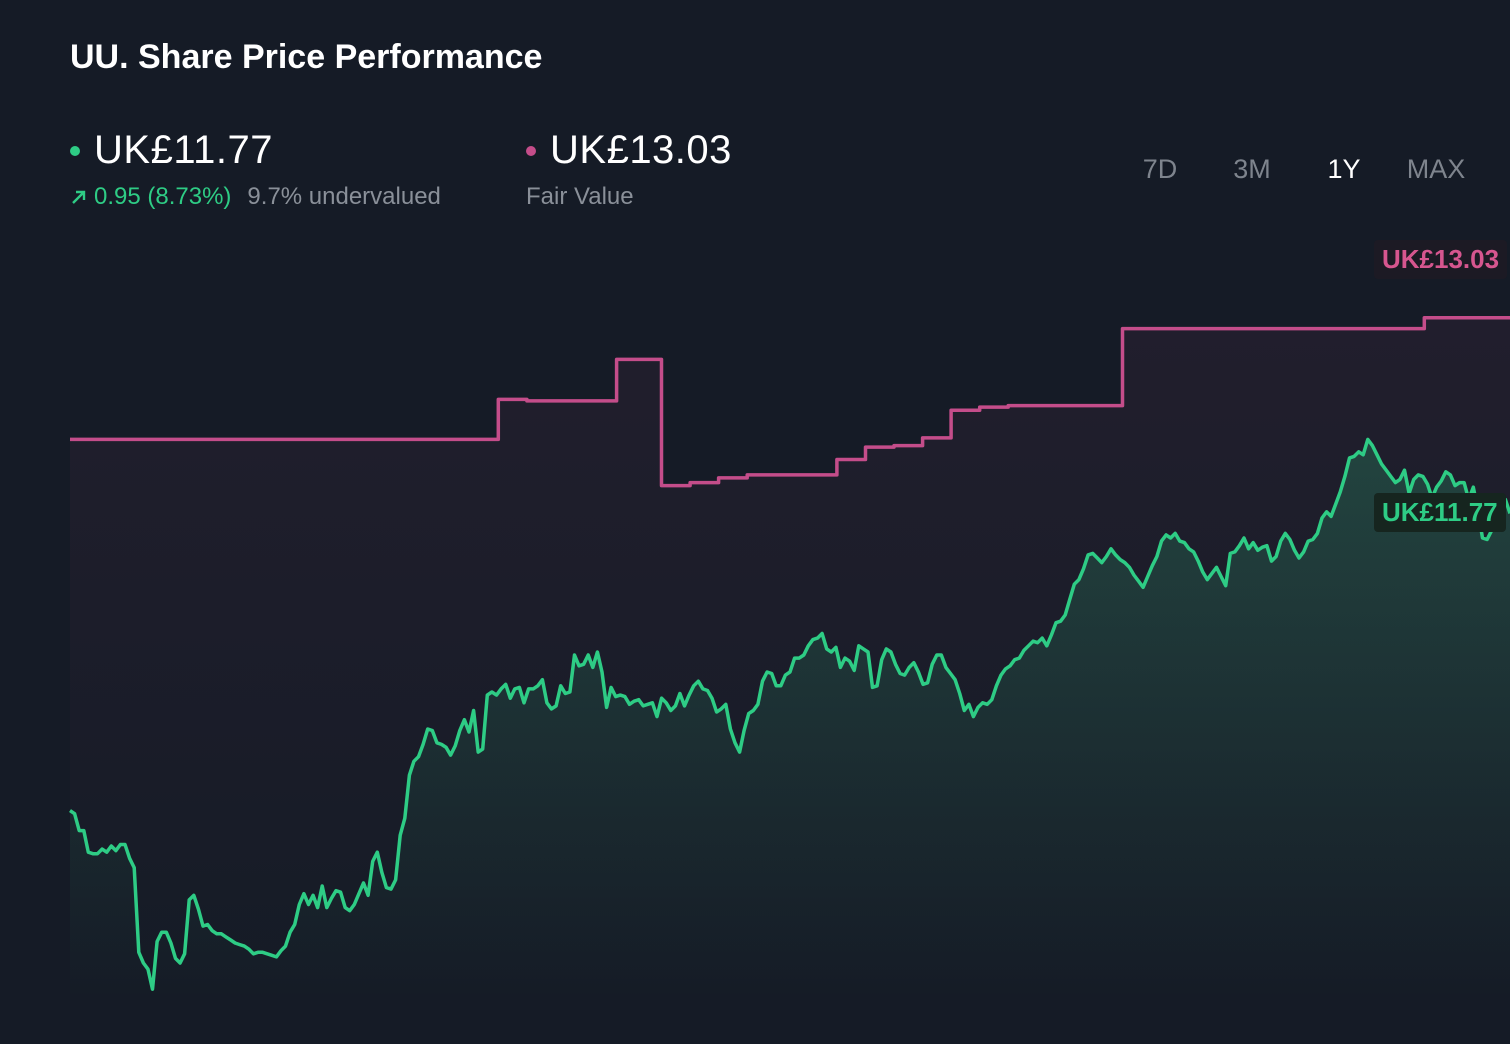 The height and width of the screenshot is (1044, 1510). Describe the element at coordinates (163, 196) in the screenshot. I see `price-change-value: 0.95 (8.73%)` at that location.